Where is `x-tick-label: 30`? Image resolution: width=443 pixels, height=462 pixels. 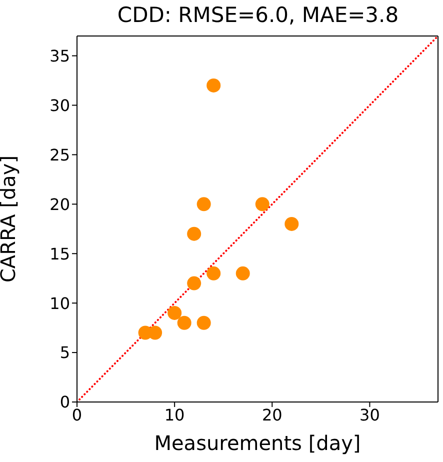 x-tick-label: 30 is located at coordinates (370, 414).